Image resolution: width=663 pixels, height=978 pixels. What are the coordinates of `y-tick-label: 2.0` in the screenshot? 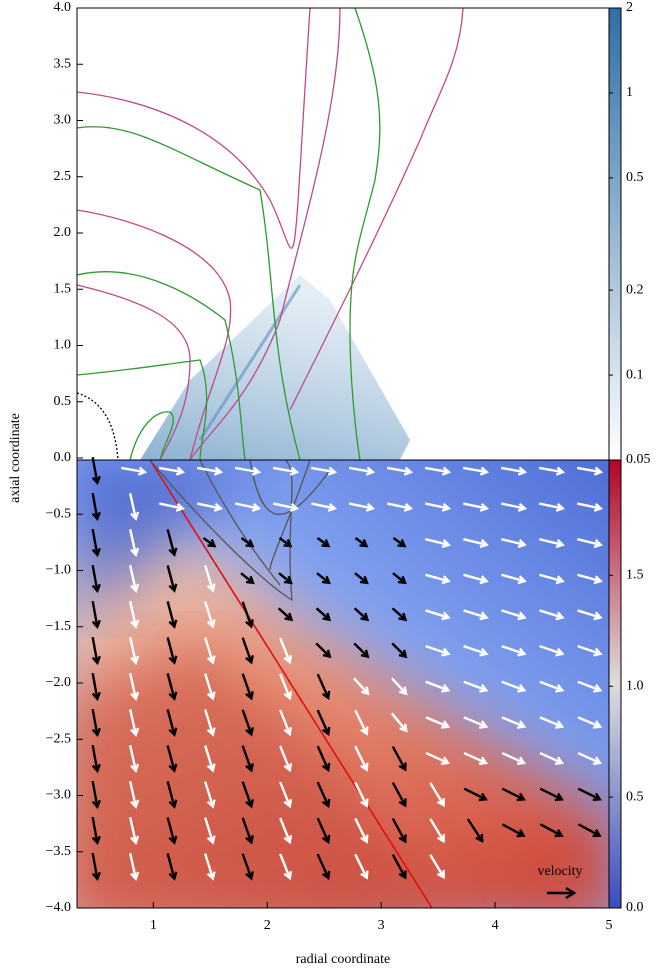 It's located at (63, 232).